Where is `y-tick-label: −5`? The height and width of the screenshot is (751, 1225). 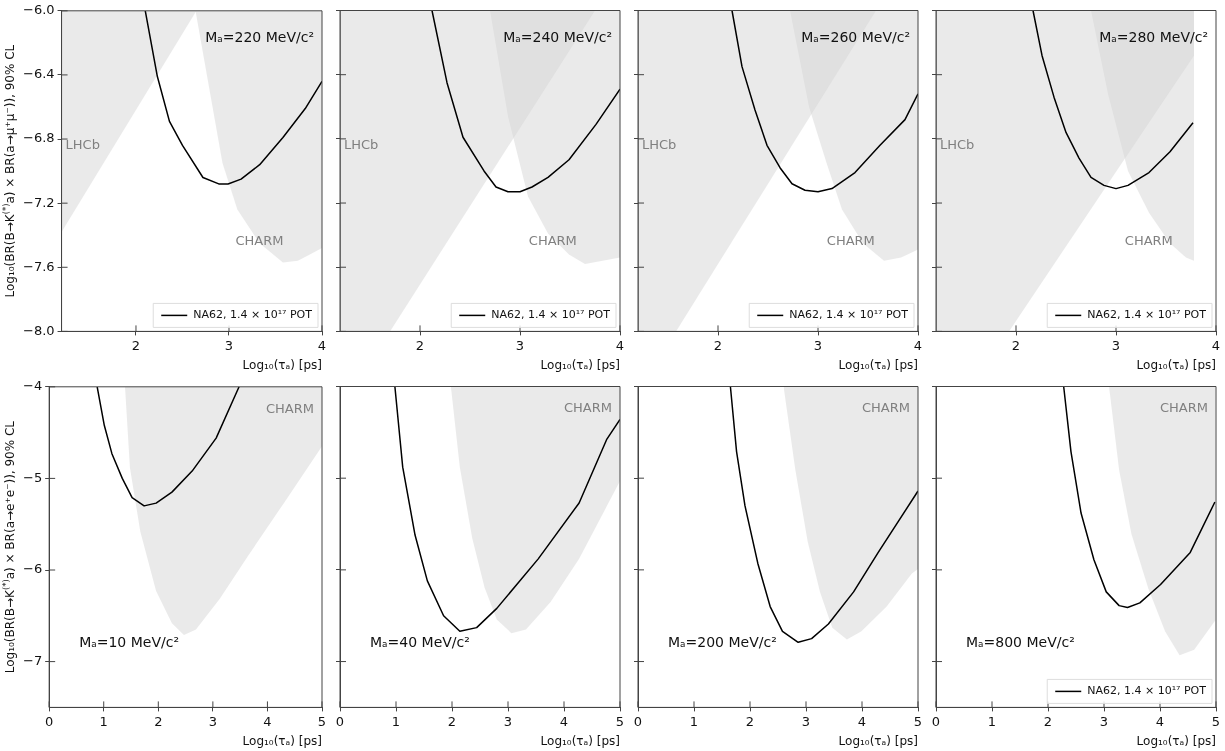
y-tick-label: −5 is located at coordinates (32, 477).